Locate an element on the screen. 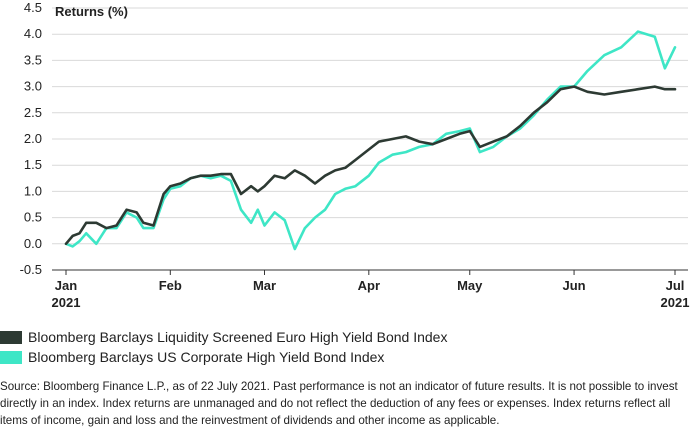 This screenshot has width=700, height=431. y-axis-title: Returns (%) is located at coordinates (91, 11).